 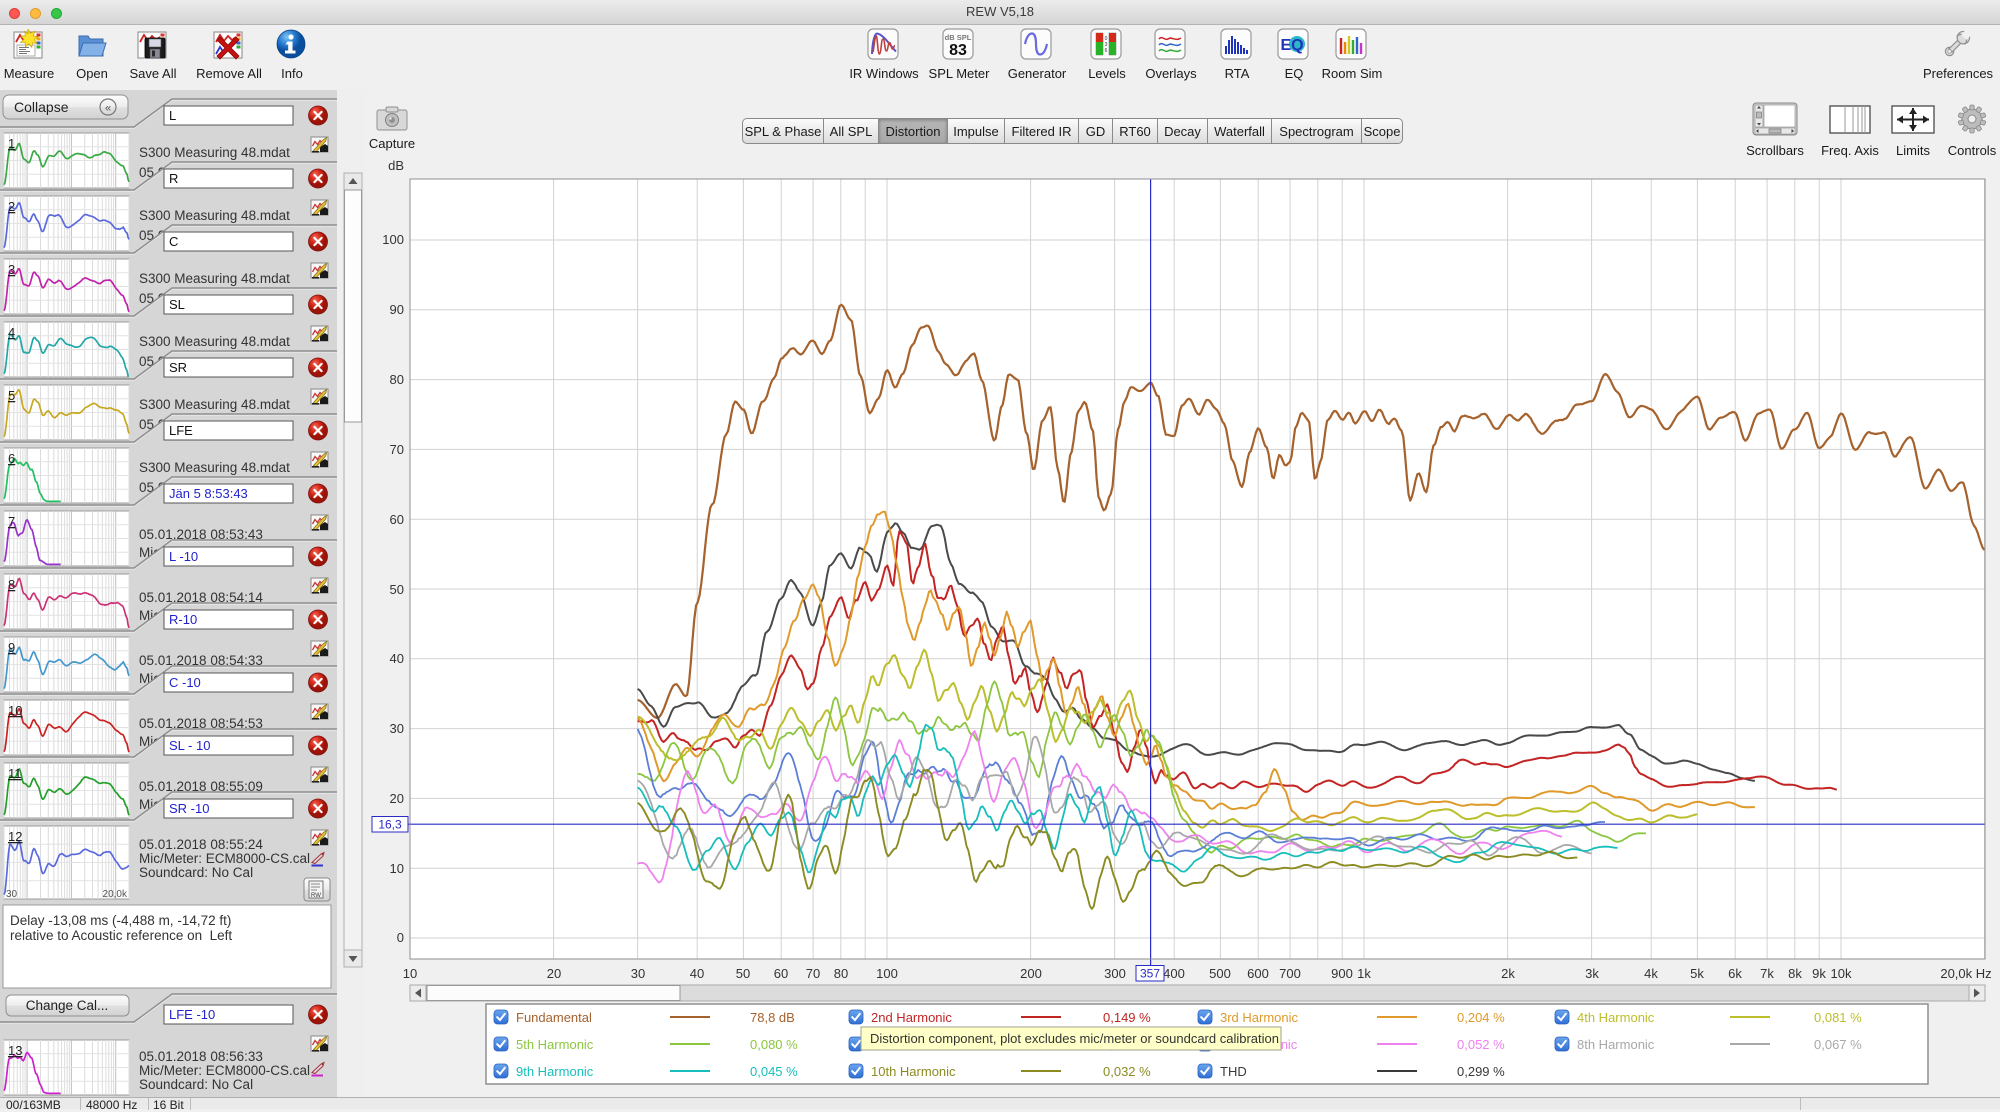 What do you see at coordinates (1481, 1017) in the screenshot?
I see `svg-text: 0,204 %` at bounding box center [1481, 1017].